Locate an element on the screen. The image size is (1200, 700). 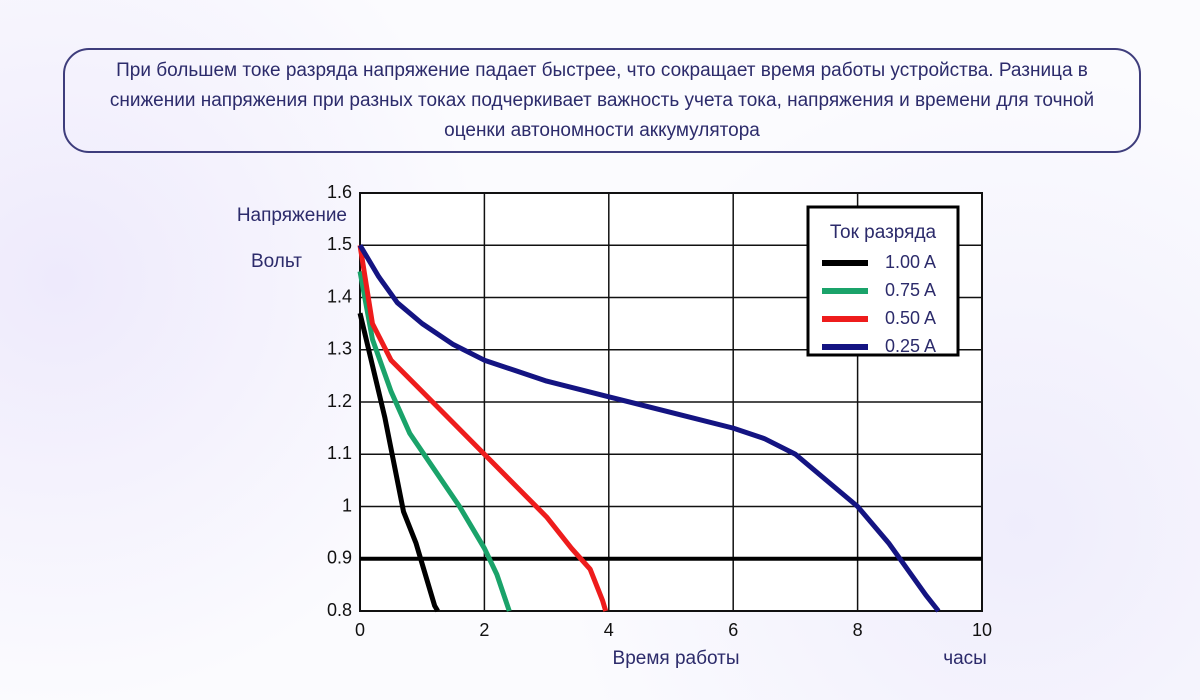
x-tick-label: 2 is located at coordinates (484, 630).